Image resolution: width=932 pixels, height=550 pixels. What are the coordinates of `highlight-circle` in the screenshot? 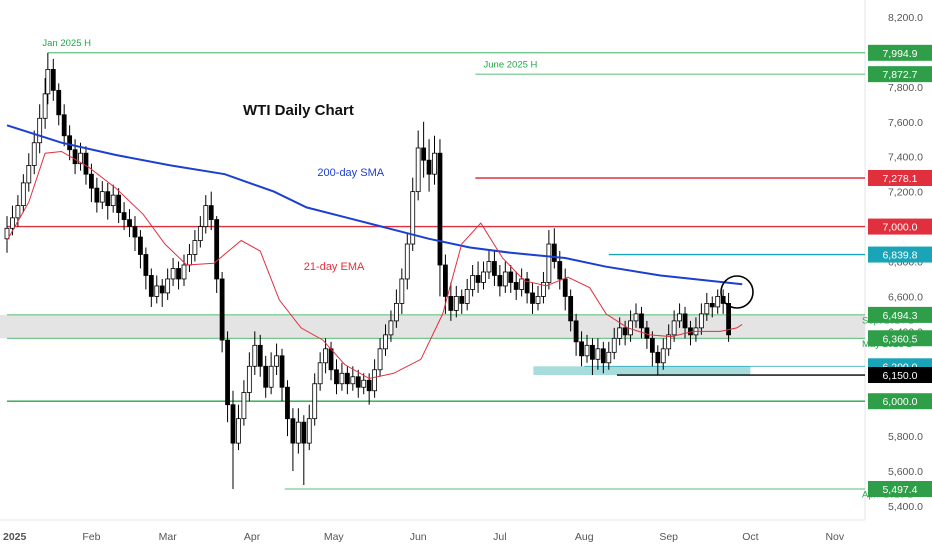 It's located at (737, 292).